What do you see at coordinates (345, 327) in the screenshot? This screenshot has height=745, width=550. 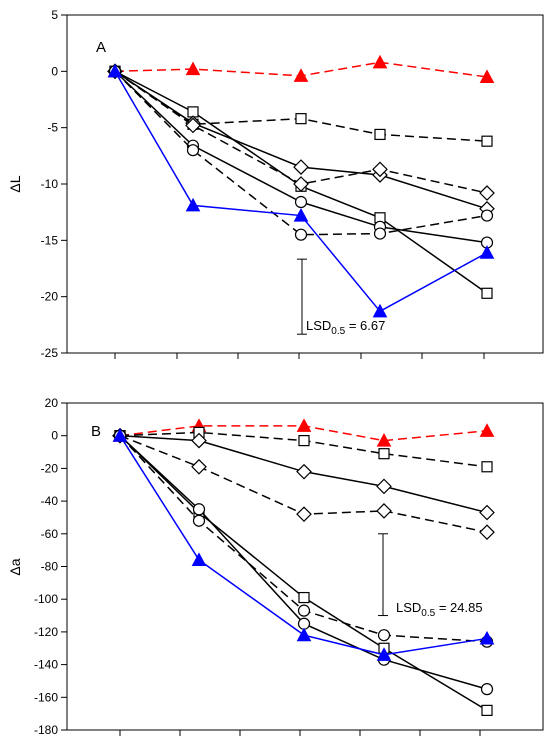 I see `panel-a-lsd-label: LSD0.5 = 6.67` at bounding box center [345, 327].